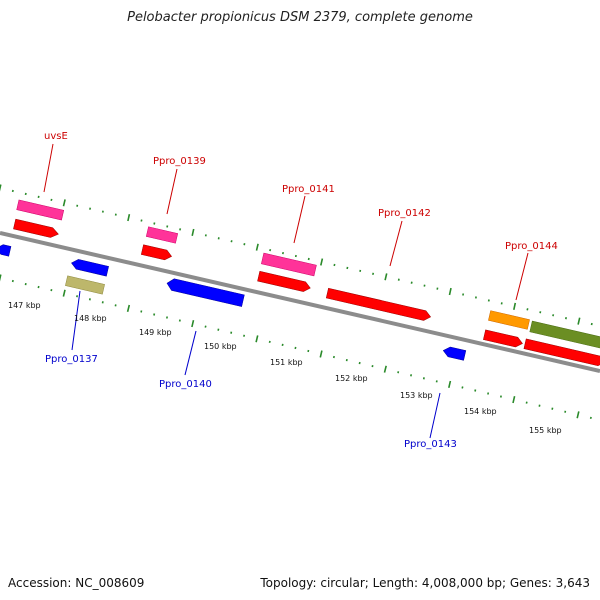 The image size is (600, 600). What do you see at coordinates (531, 246) in the screenshot?
I see `gene-label-Ppro_0144: Ppro_0144` at bounding box center [531, 246].